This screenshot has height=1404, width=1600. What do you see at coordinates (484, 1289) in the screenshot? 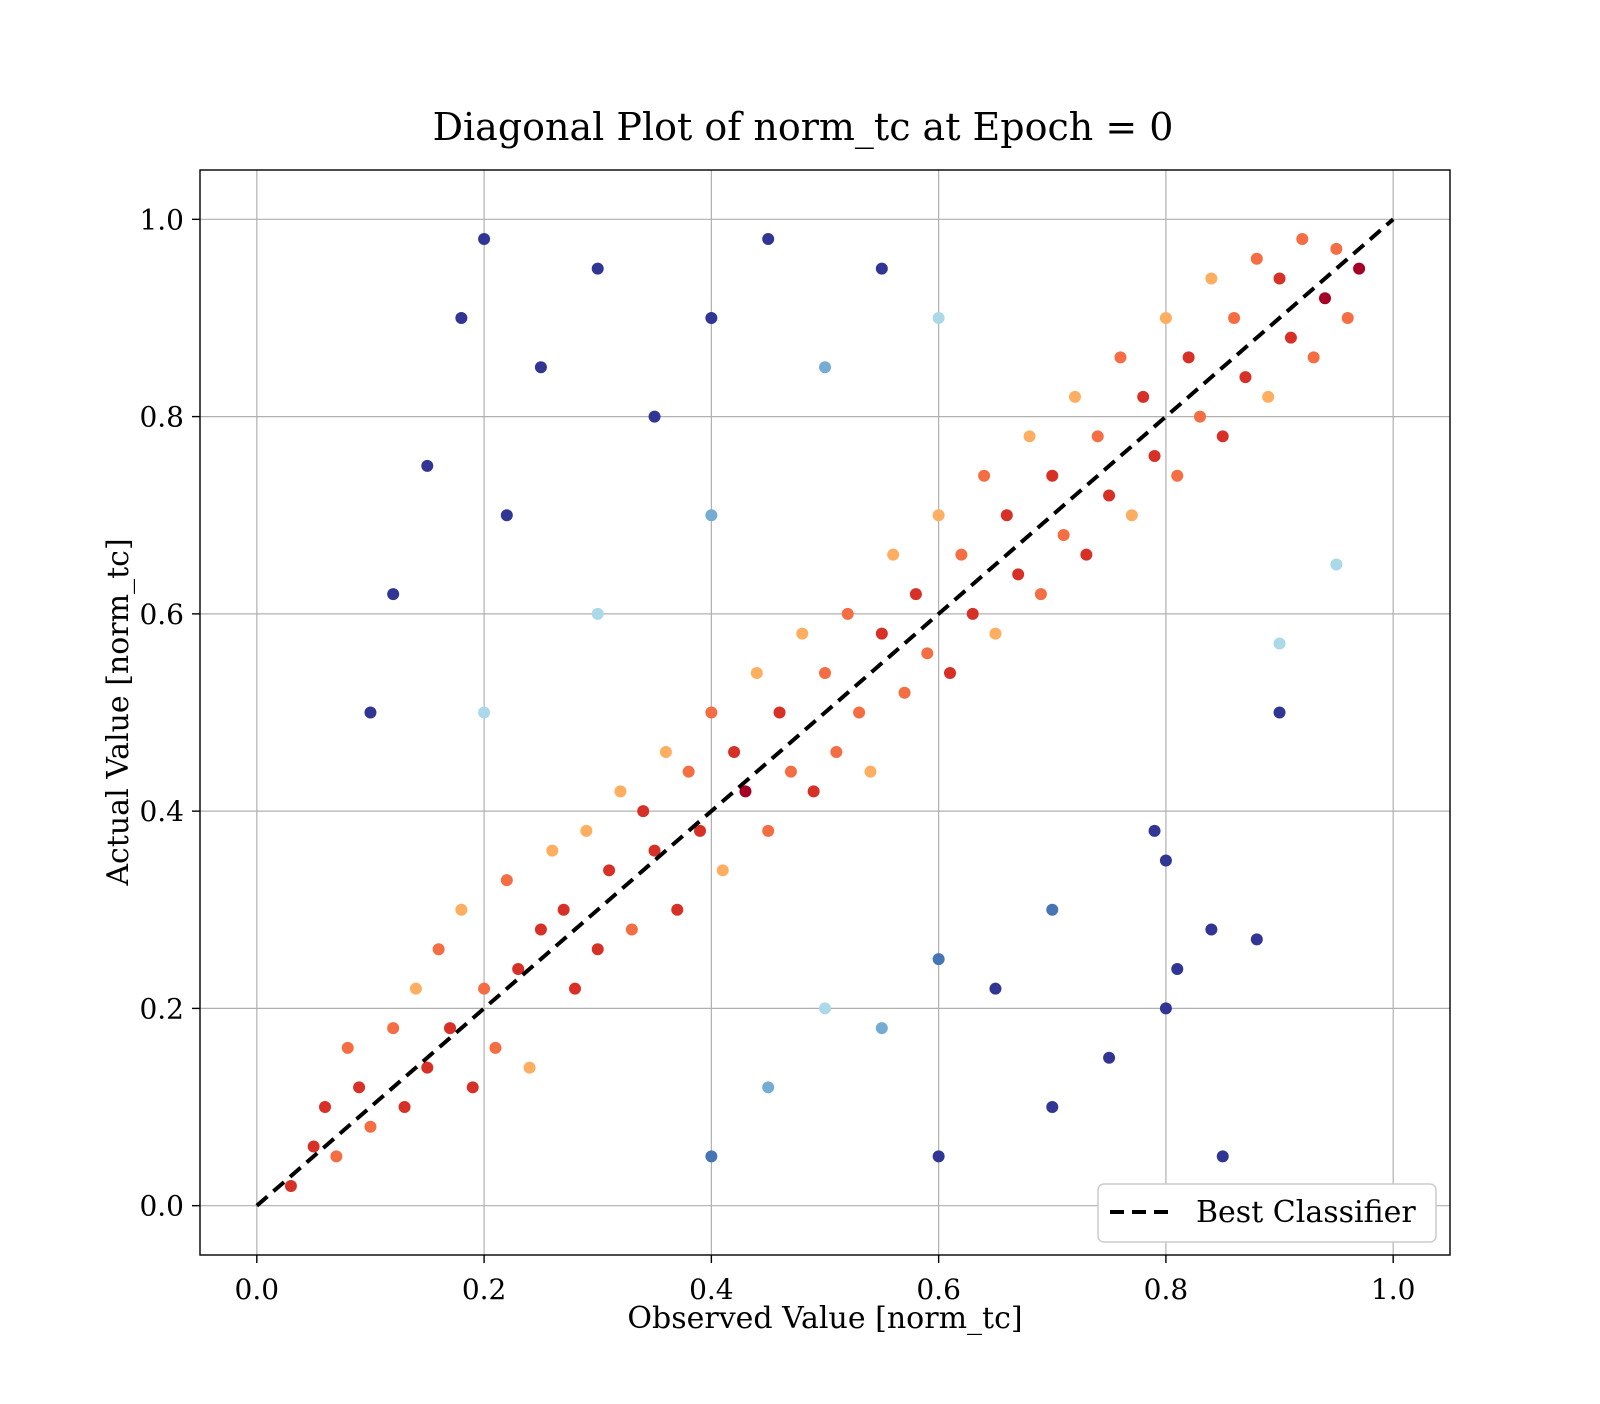
I see `x-tick-label: 0.2` at bounding box center [484, 1289].